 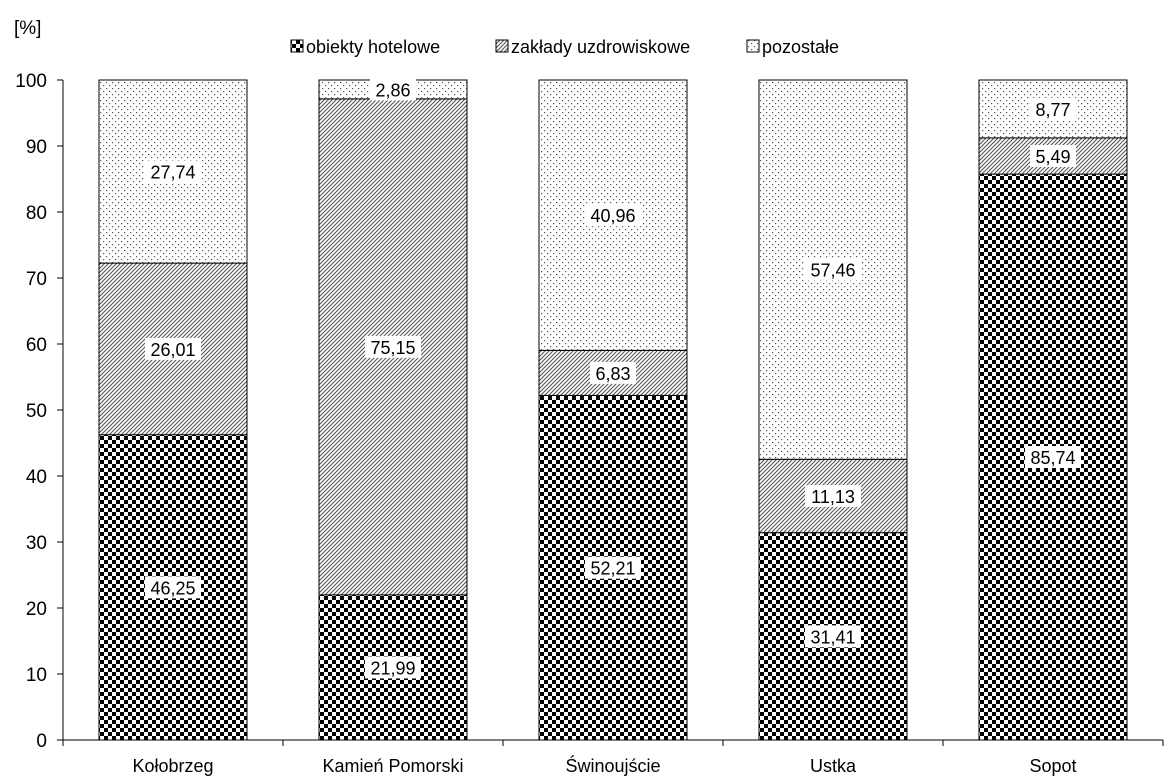 I want to click on data-label: 52,21, so click(x=612, y=569).